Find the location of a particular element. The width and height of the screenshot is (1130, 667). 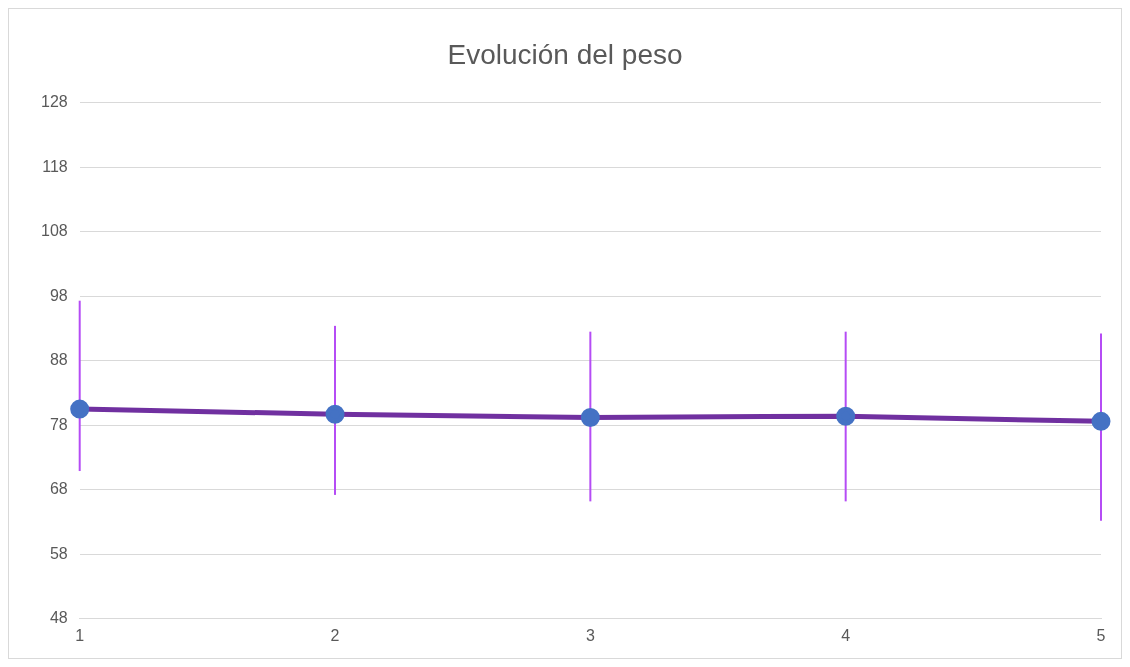

x-tick-label: 3 is located at coordinates (590, 635).